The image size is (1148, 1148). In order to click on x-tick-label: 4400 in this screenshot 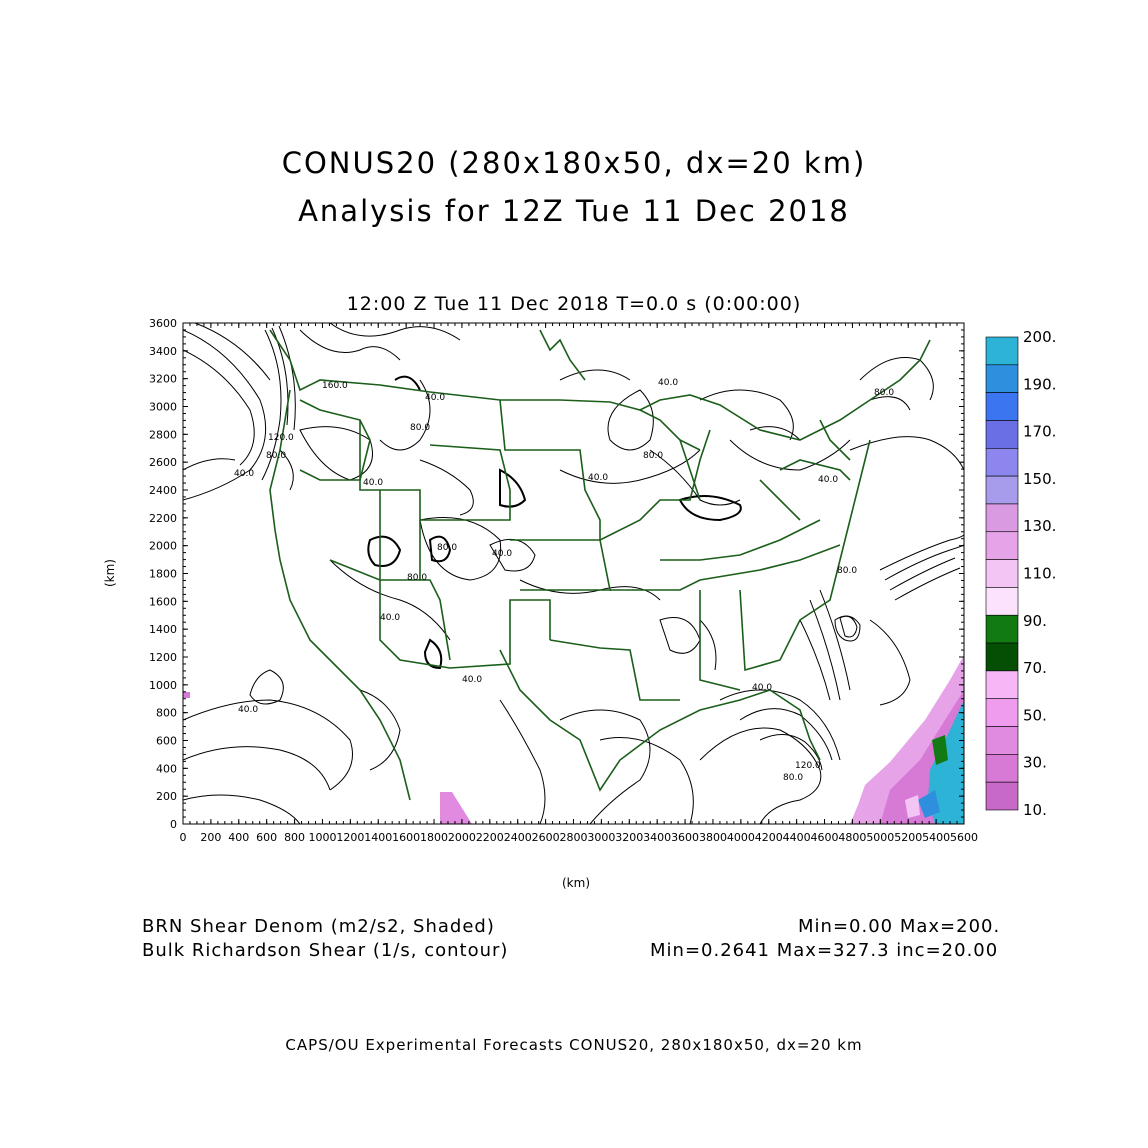, I will do `click(797, 837)`.